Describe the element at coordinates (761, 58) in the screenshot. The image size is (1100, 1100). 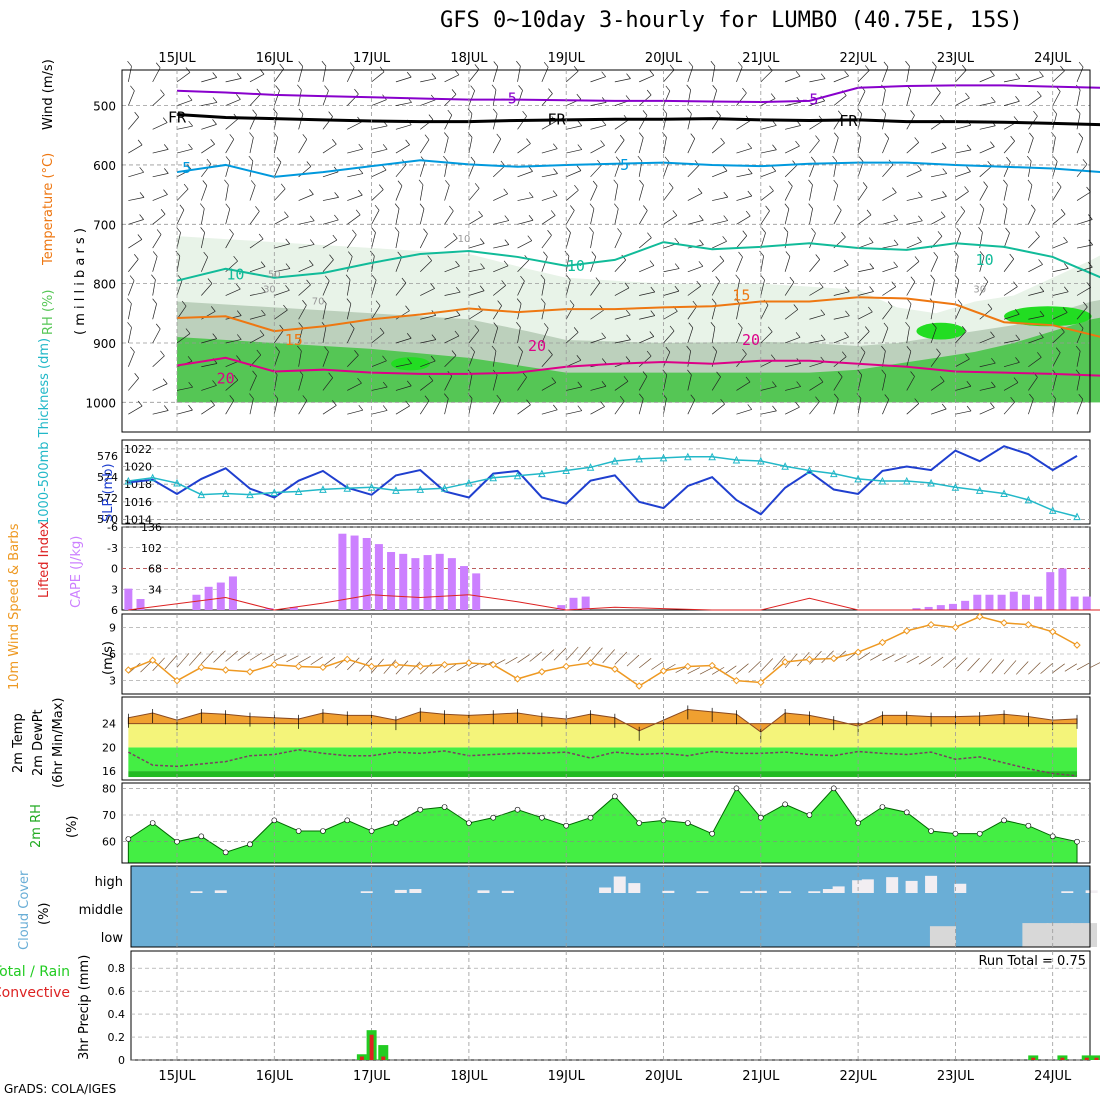
I see `top-day-label: 21JUL` at that location.